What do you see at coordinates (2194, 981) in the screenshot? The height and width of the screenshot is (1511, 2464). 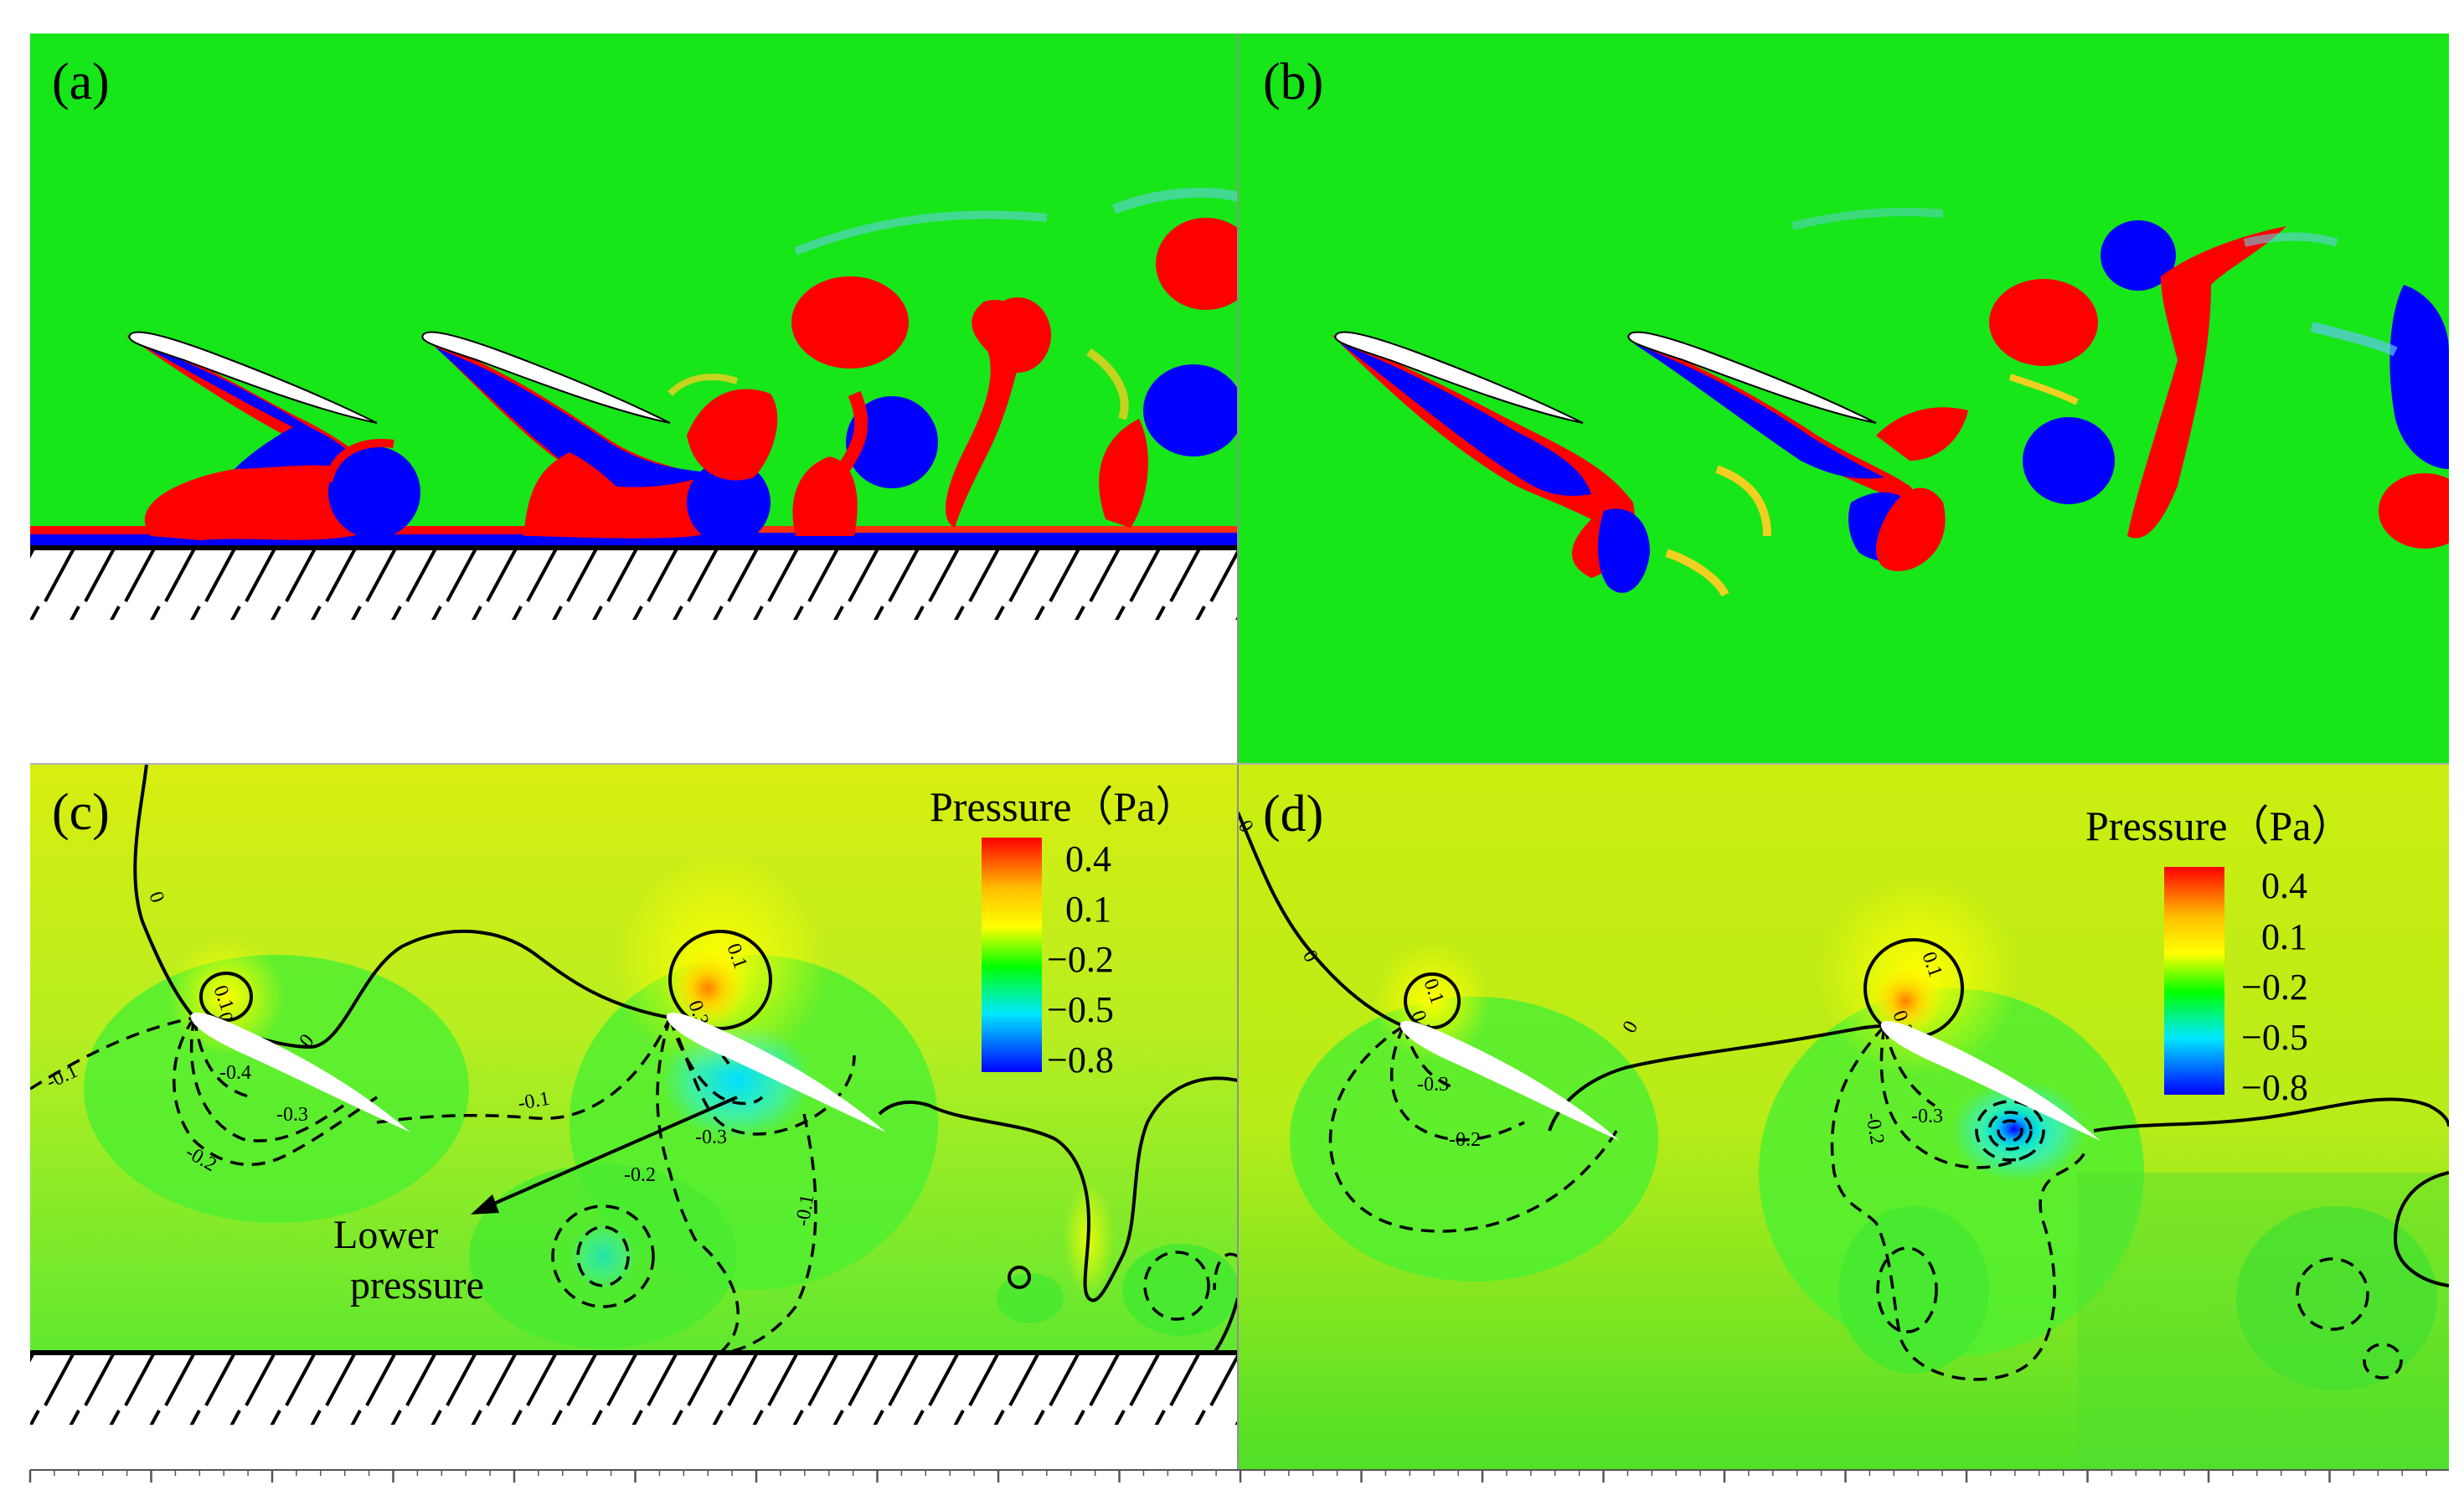 I see `panel-d-colorbar` at bounding box center [2194, 981].